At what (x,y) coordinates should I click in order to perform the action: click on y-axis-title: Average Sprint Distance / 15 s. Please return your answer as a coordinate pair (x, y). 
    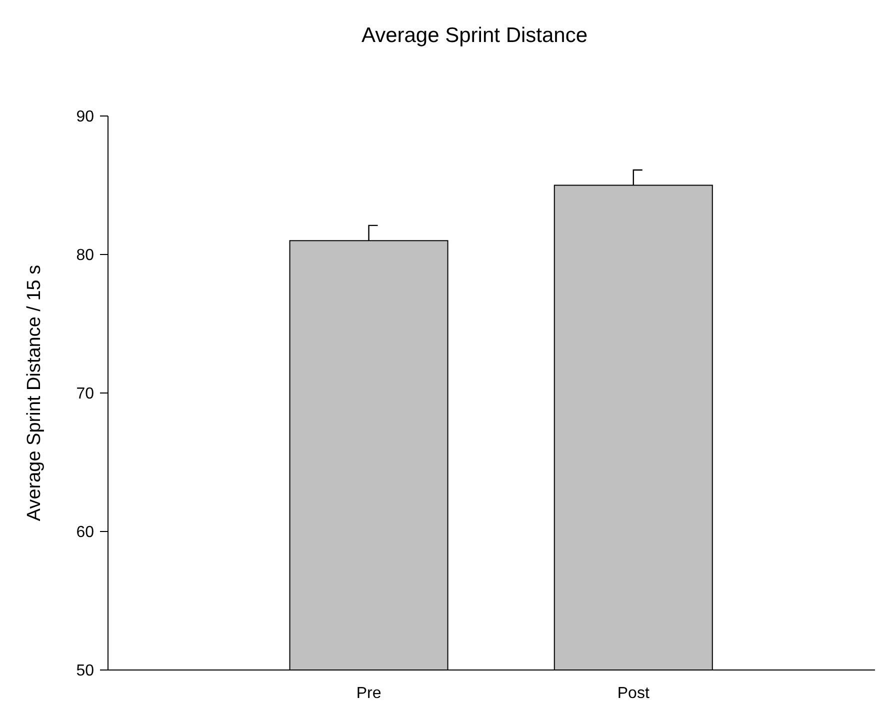
    Looking at the image, I should click on (34, 393).